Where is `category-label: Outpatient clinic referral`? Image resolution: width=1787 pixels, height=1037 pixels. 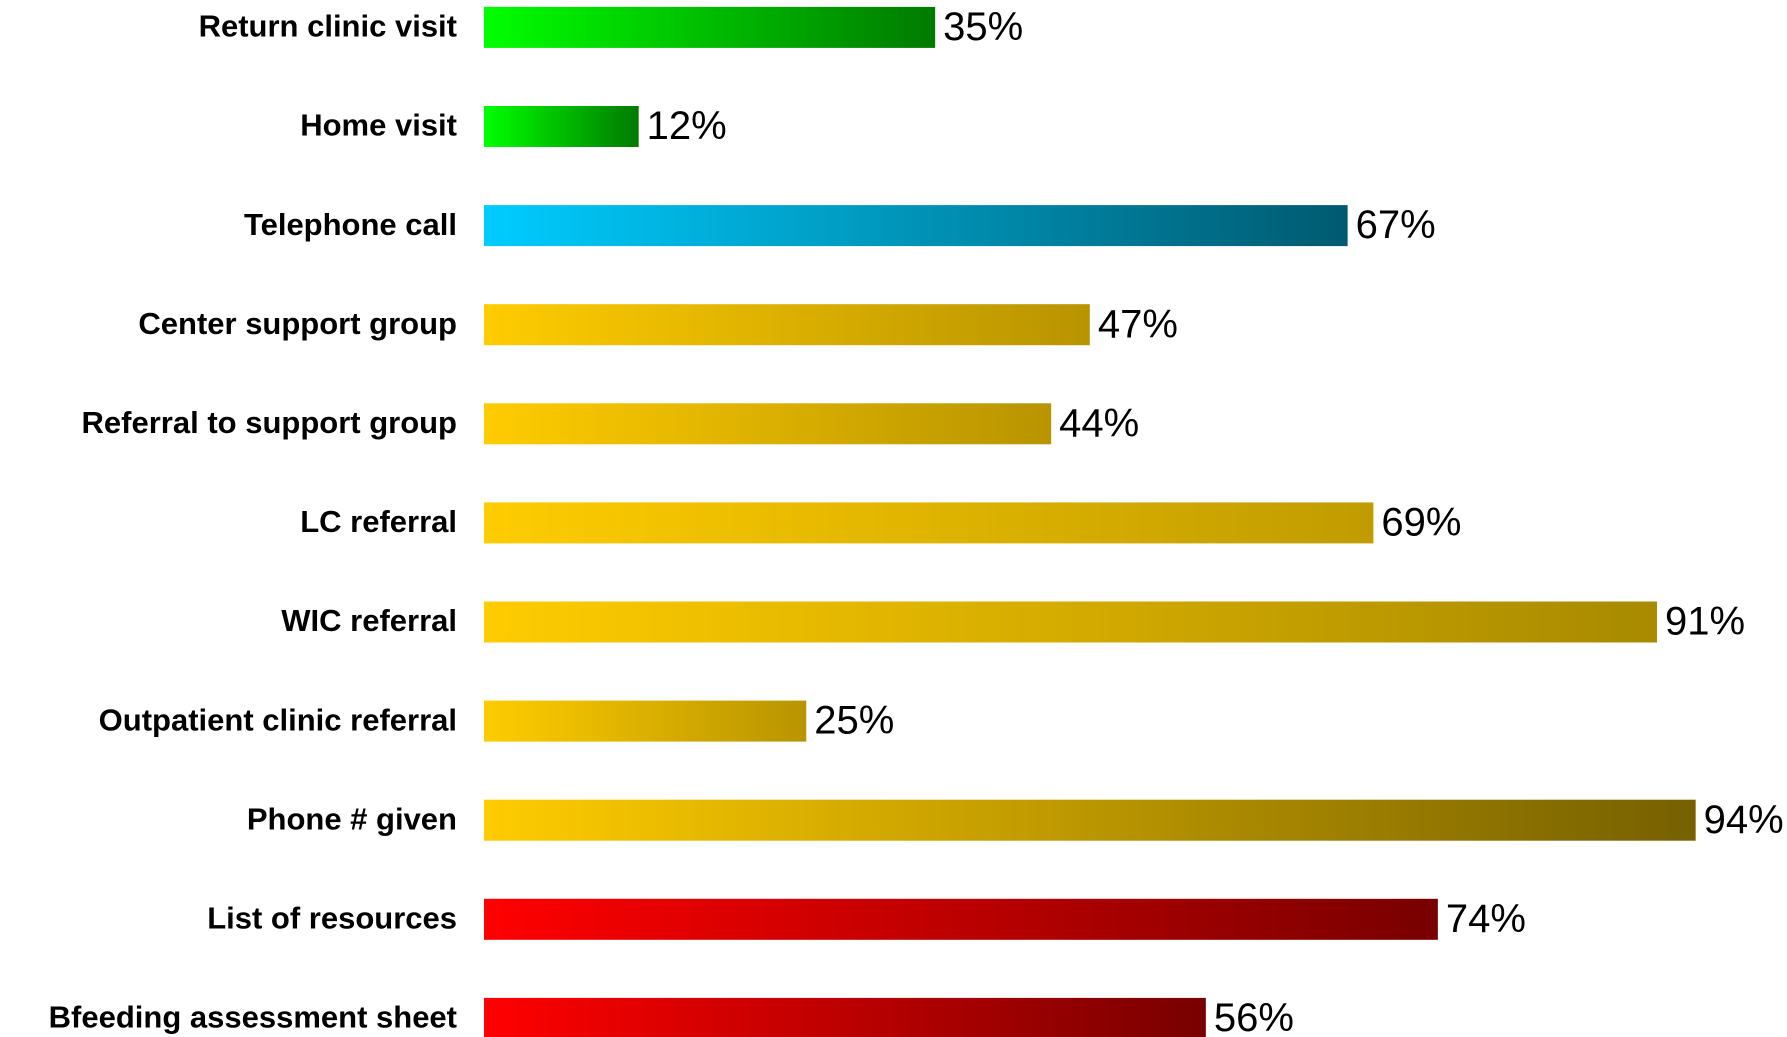 category-label: Outpatient clinic referral is located at coordinates (278, 719).